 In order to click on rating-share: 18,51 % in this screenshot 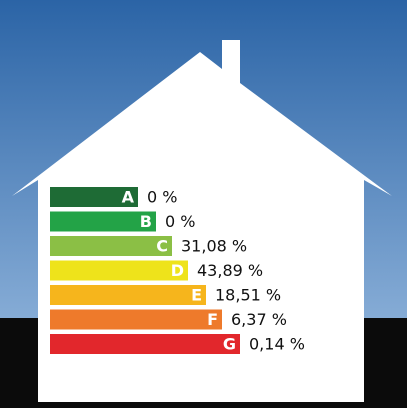, I will do `click(248, 295)`.